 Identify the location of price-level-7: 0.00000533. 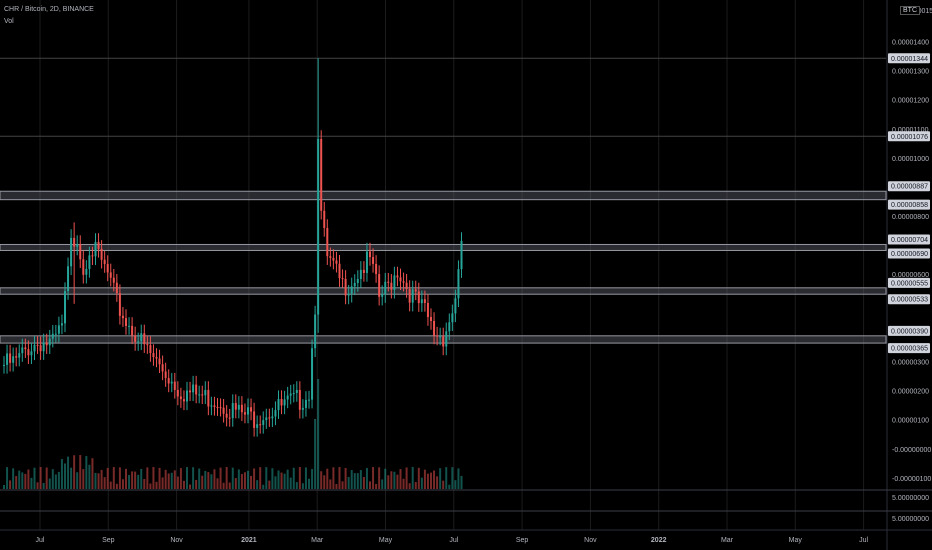
(909, 300).